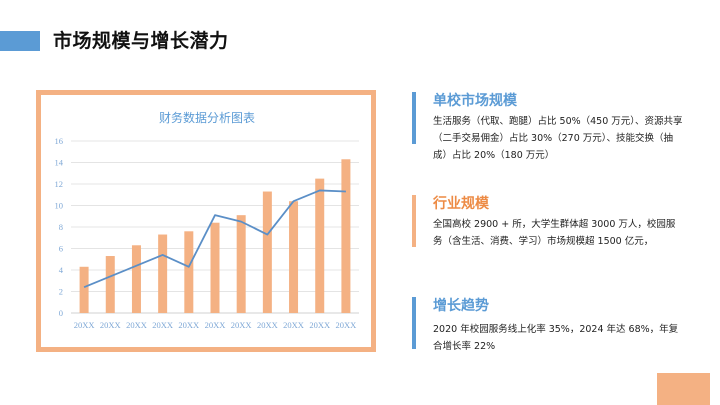 The width and height of the screenshot is (720, 405). Describe the element at coordinates (59, 141) in the screenshot. I see `y-tick-label: 16` at that location.